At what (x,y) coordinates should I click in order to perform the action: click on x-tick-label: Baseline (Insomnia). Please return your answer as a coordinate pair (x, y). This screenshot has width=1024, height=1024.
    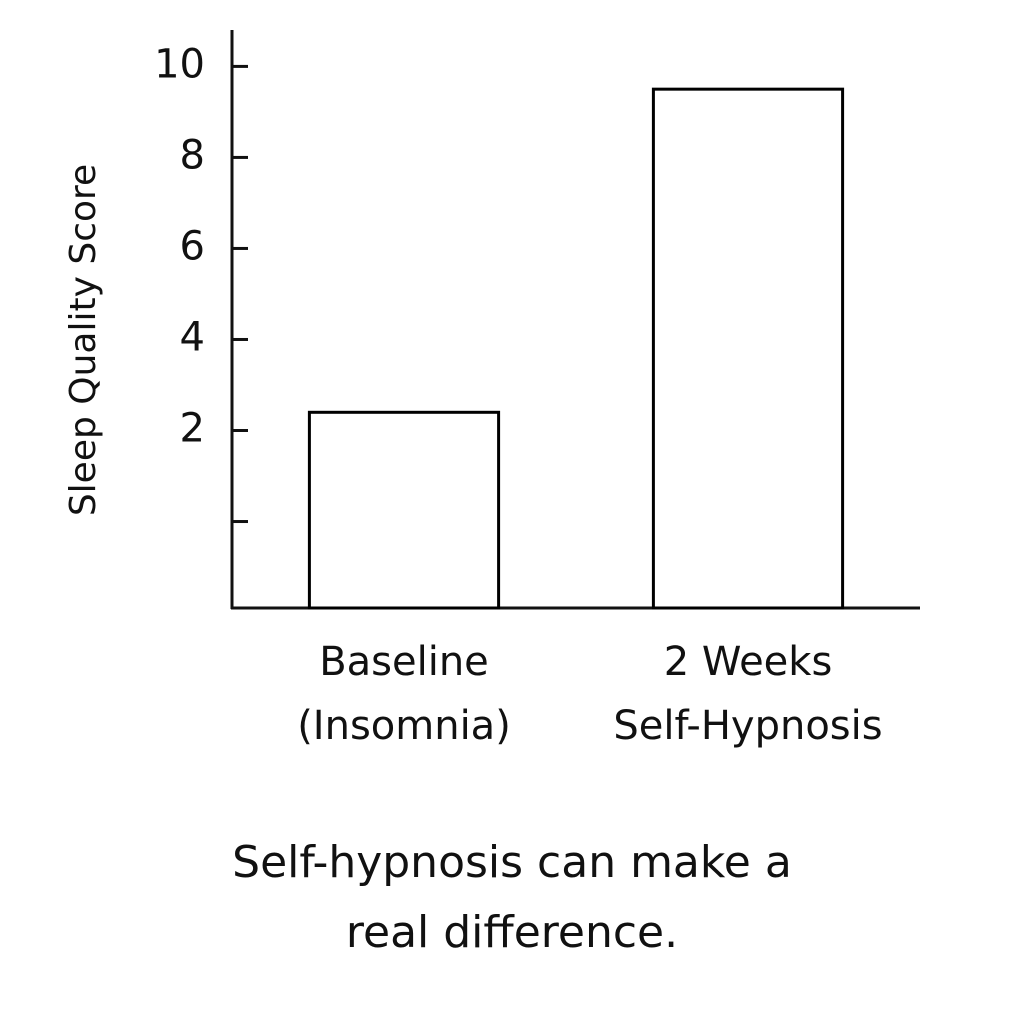
    Looking at the image, I should click on (404, 694).